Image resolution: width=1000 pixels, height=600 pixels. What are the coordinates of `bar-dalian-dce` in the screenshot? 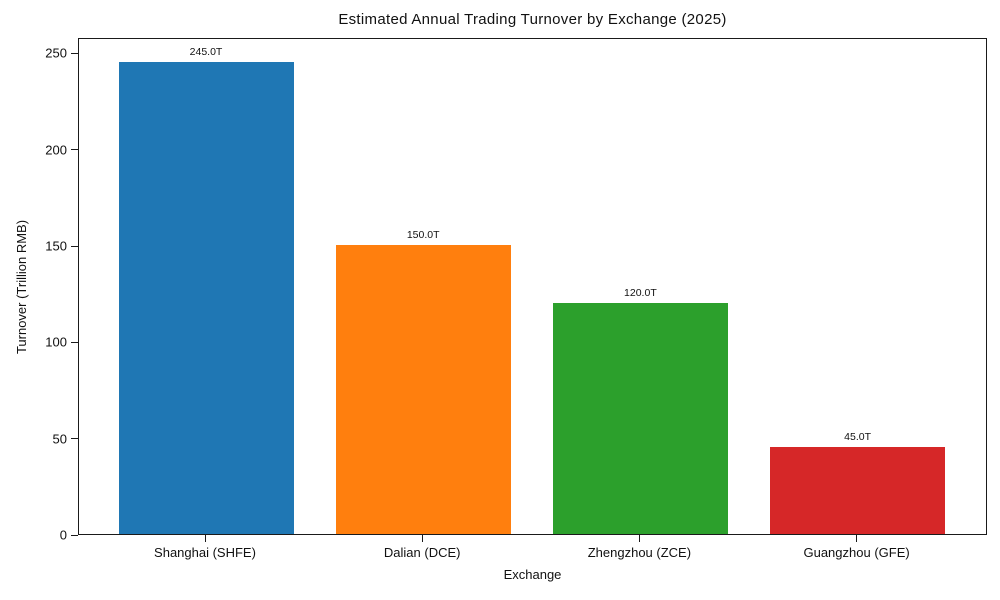 It's located at (423, 389).